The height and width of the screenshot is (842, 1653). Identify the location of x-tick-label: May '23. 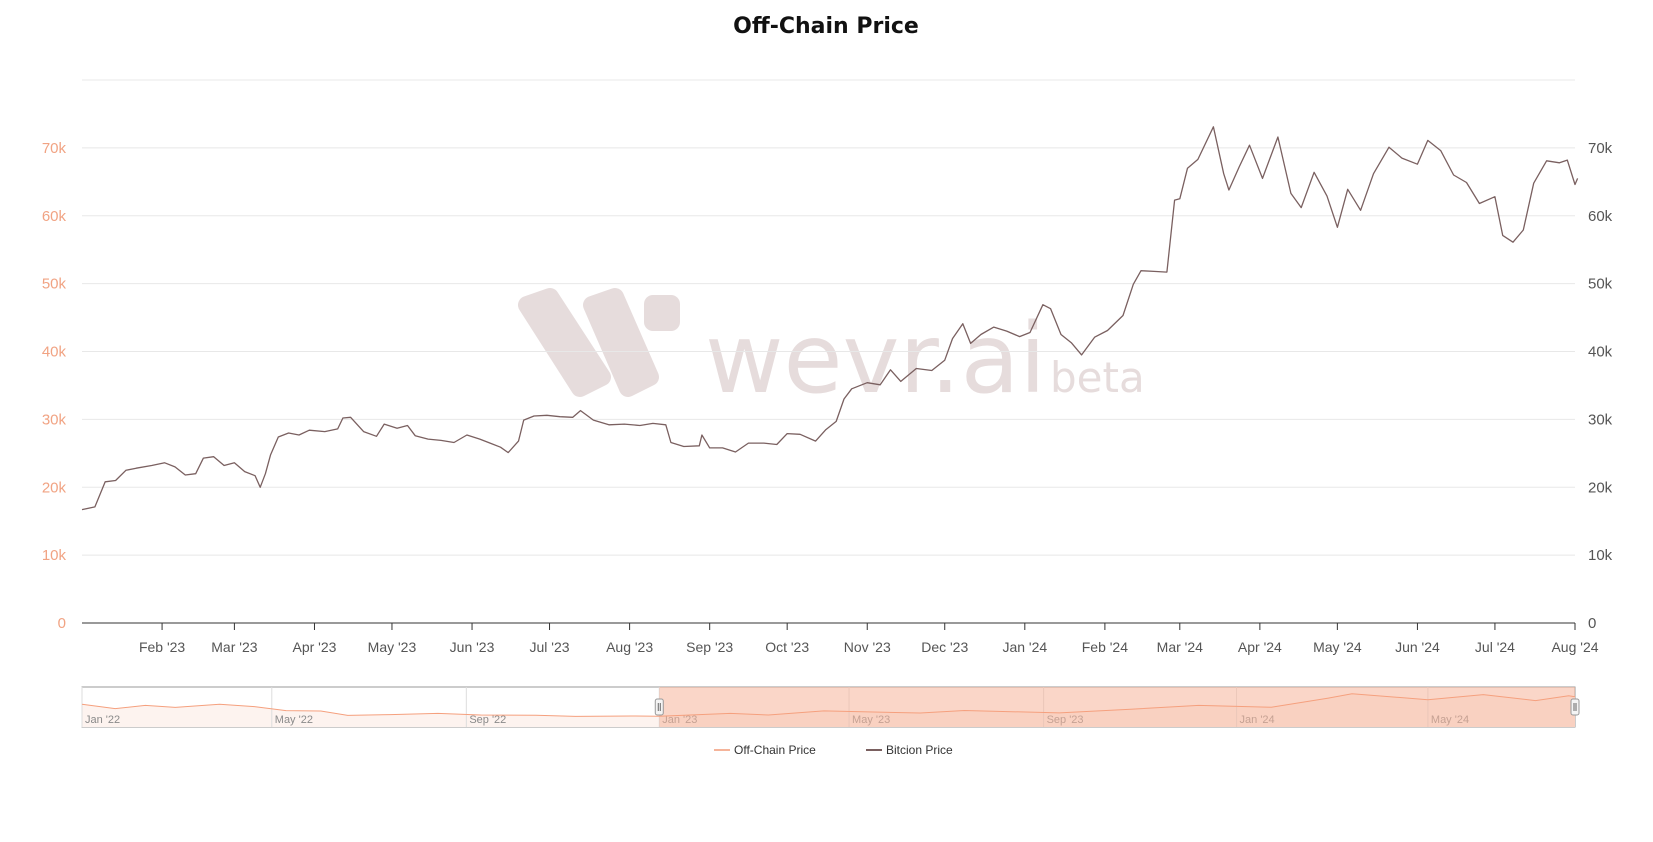
(392, 647).